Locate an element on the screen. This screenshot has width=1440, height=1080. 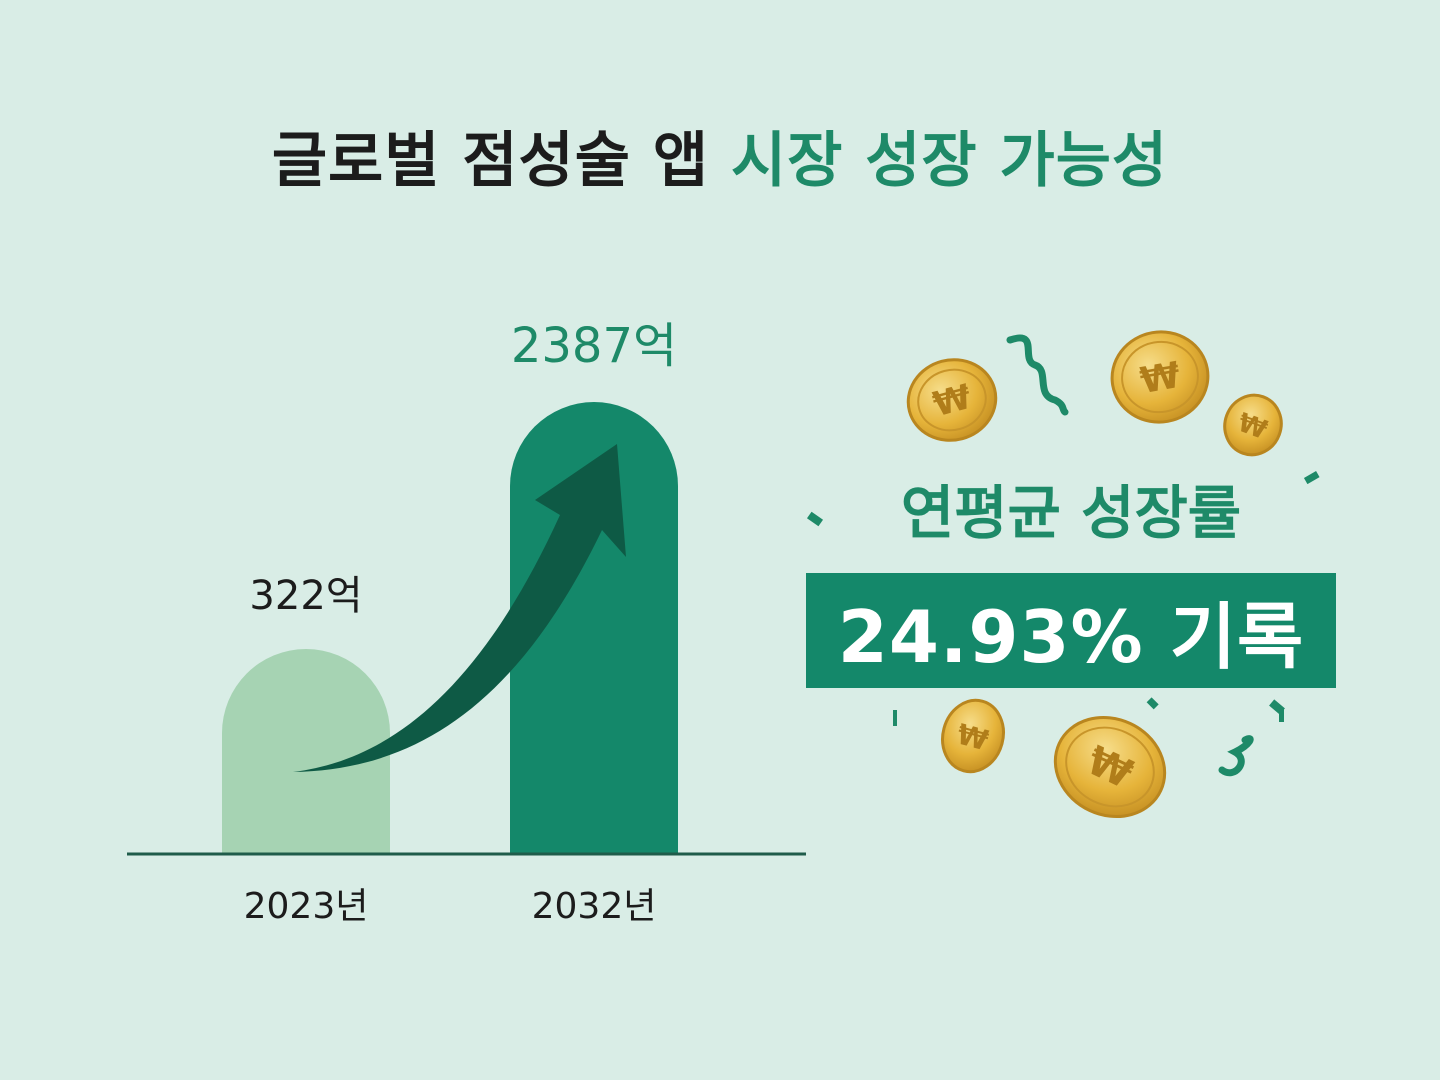
title-part1: 글로벌 점성술 앱 is located at coordinates (490, 161).